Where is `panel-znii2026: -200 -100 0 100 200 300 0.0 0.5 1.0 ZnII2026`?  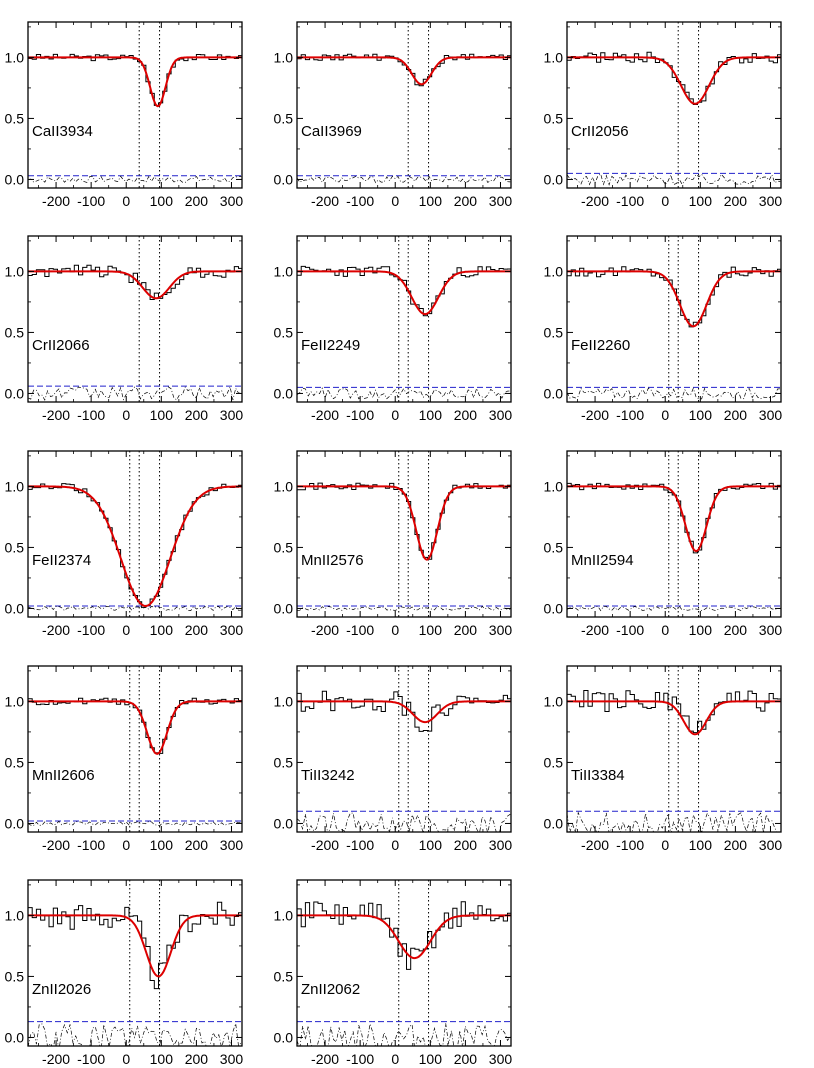 panel-znii2026: -200 -100 0 100 200 300 0.0 0.5 1.0 ZnII2026 is located at coordinates (124, 973).